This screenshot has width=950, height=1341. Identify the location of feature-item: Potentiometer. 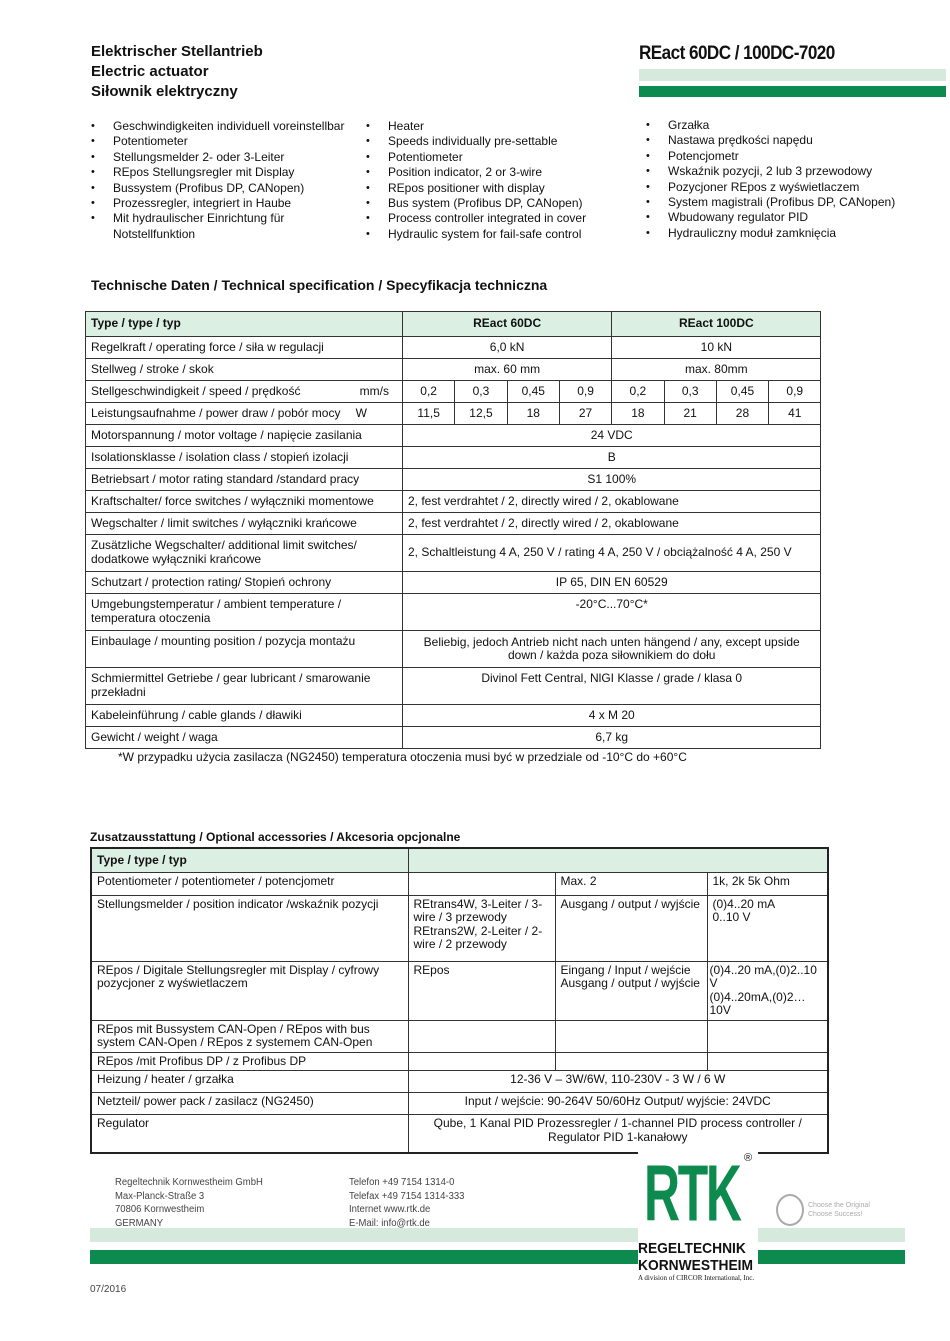
(491, 158).